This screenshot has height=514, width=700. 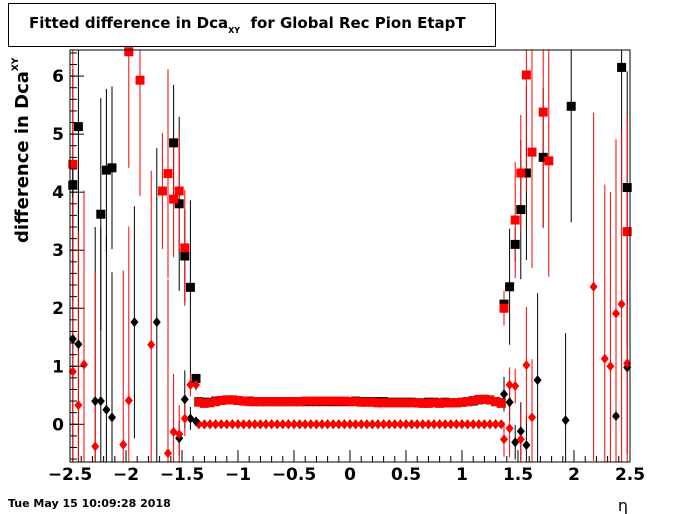 I want to click on x-tick-label: 2, so click(x=574, y=475).